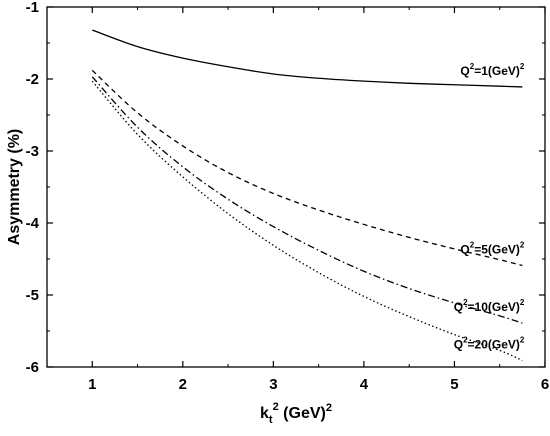 The height and width of the screenshot is (436, 550). I want to click on y-tick-label: -5, so click(32, 295).